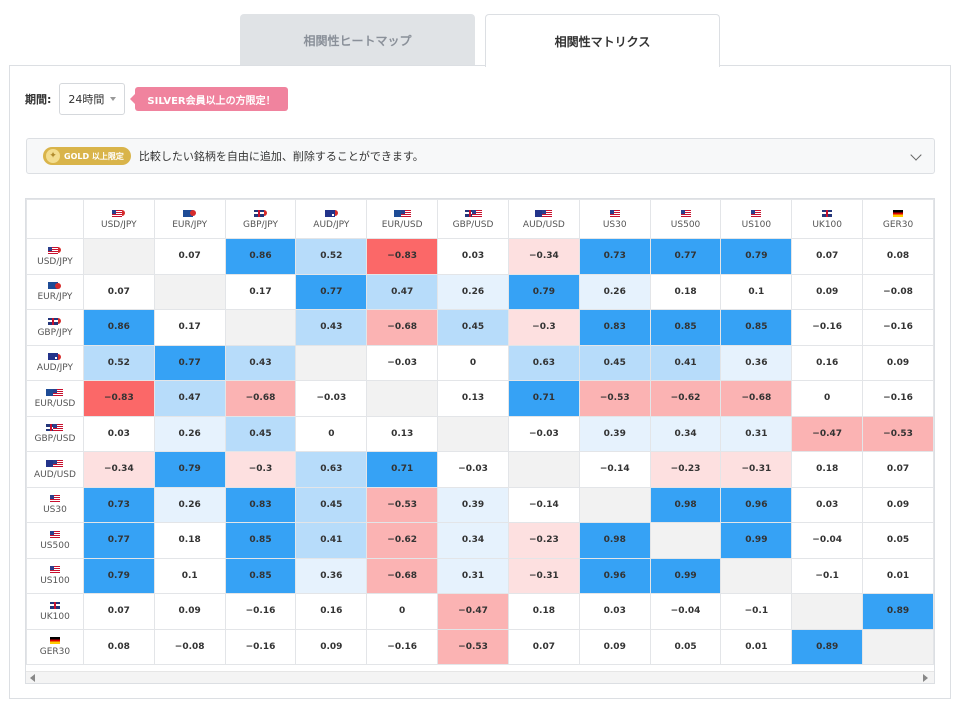 Image resolution: width=965 pixels, height=710 pixels. What do you see at coordinates (827, 540) in the screenshot?
I see `correlation-cell: −0.04` at bounding box center [827, 540].